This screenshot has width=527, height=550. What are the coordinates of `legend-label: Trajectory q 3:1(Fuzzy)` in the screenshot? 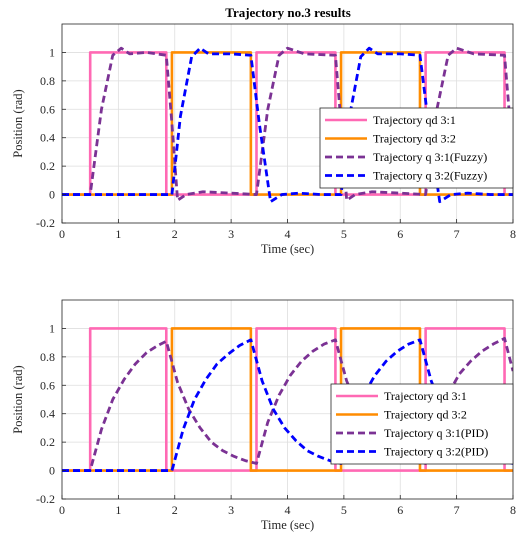 It's located at (430, 157).